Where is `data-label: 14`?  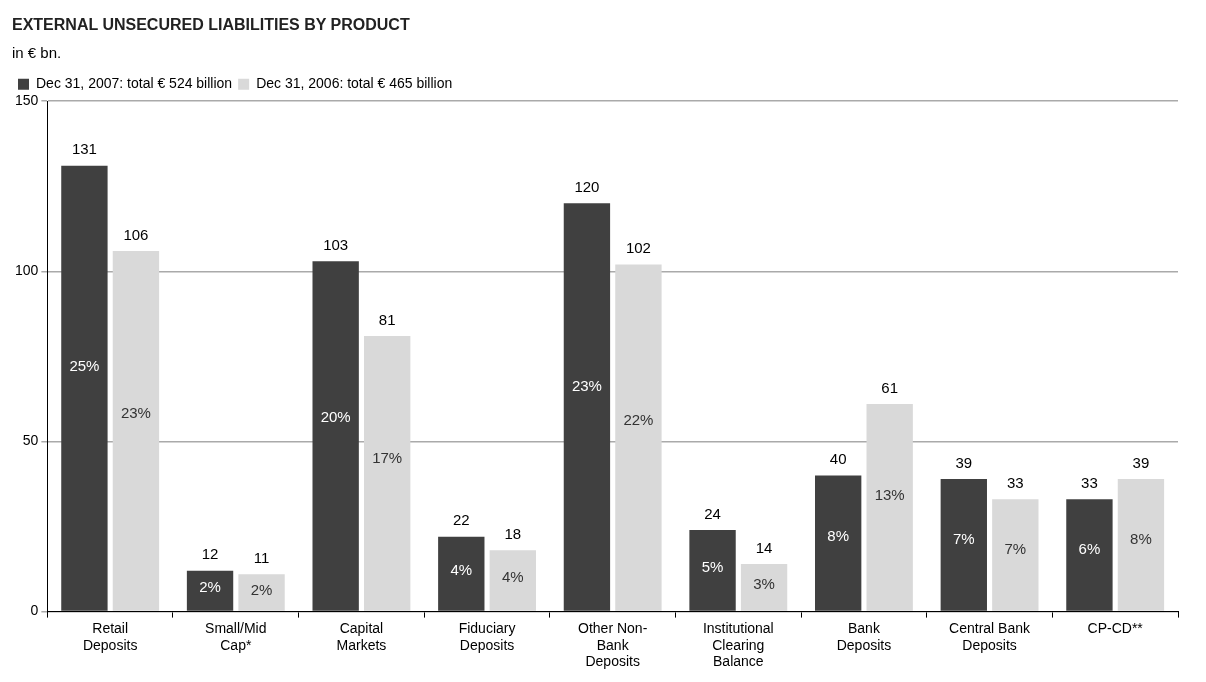 data-label: 14 is located at coordinates (764, 547).